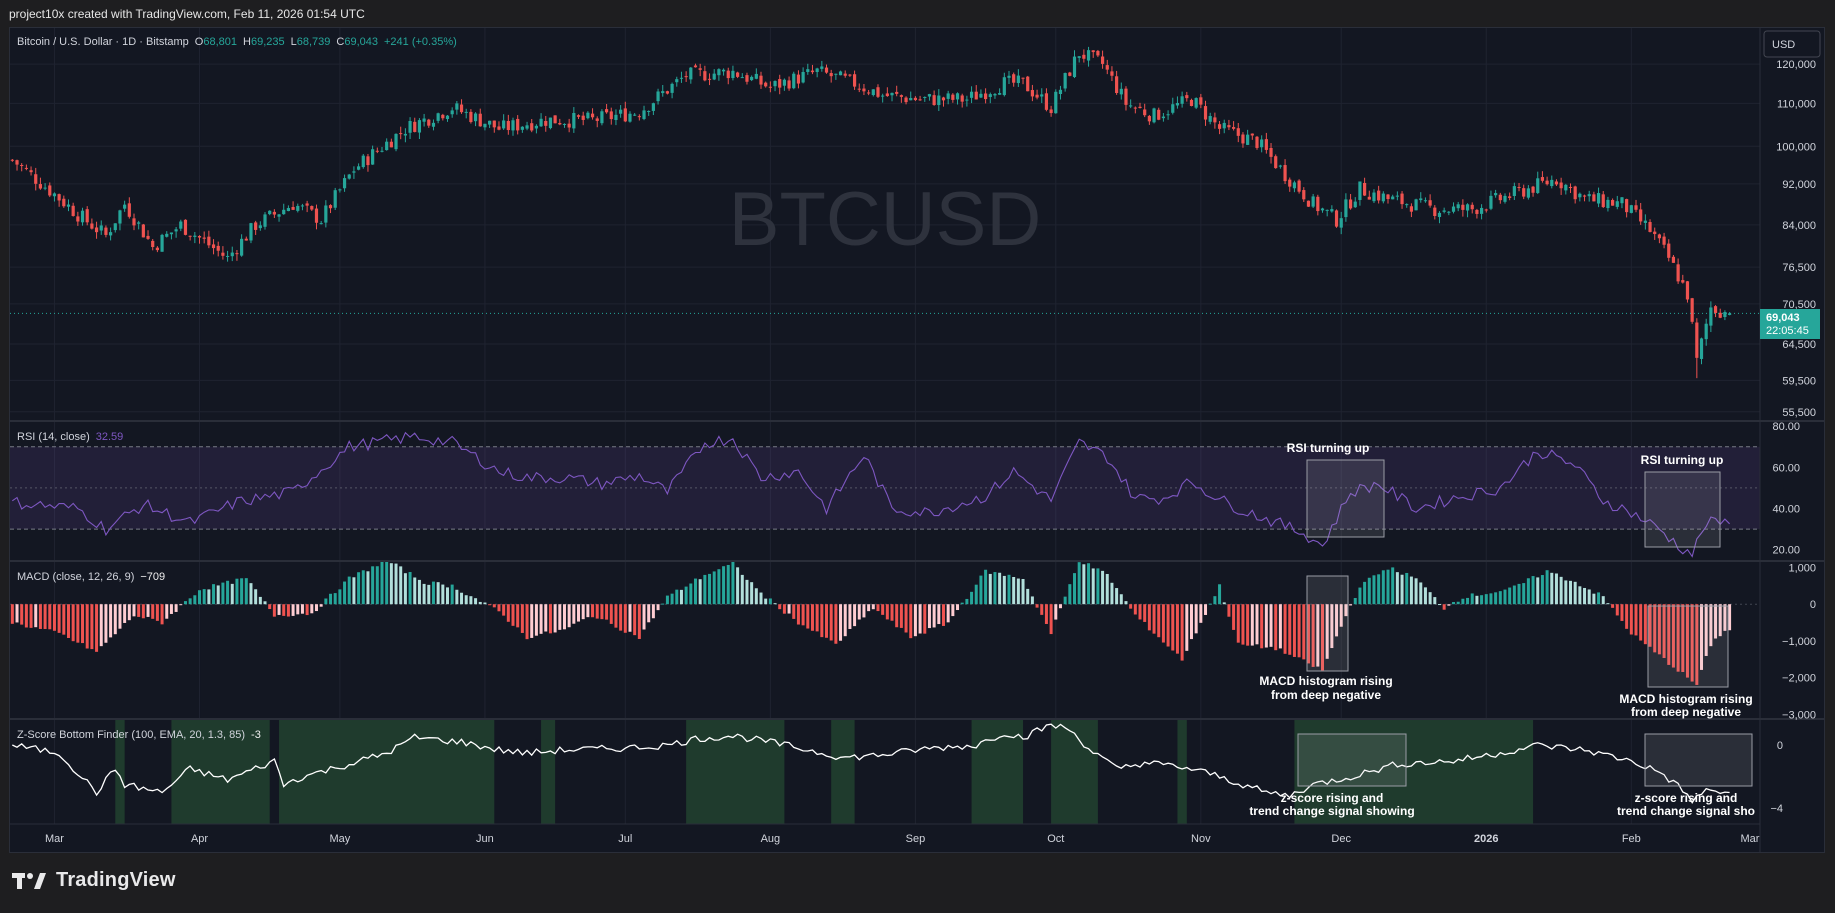 This screenshot has width=1835, height=913. I want to click on zscore-line, so click(871, 763).